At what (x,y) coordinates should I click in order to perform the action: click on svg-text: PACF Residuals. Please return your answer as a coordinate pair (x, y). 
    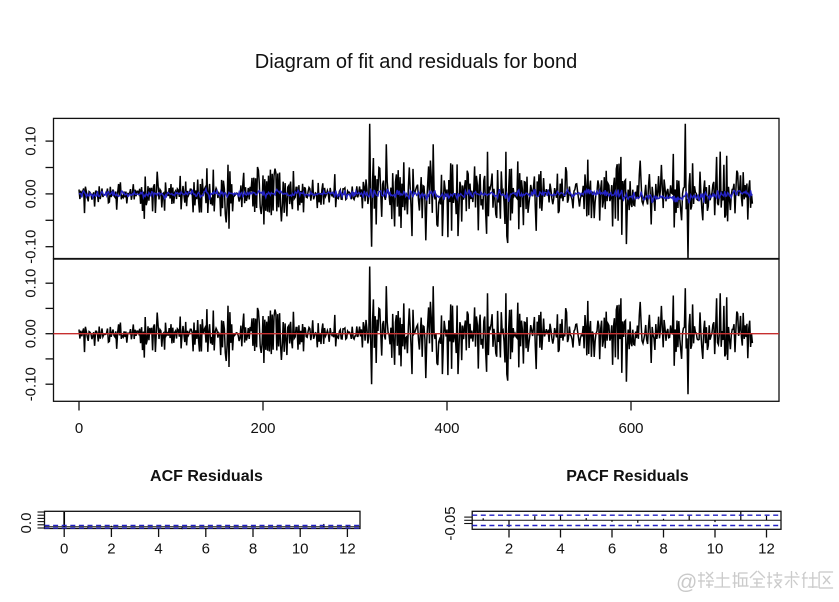
    Looking at the image, I should click on (627, 476).